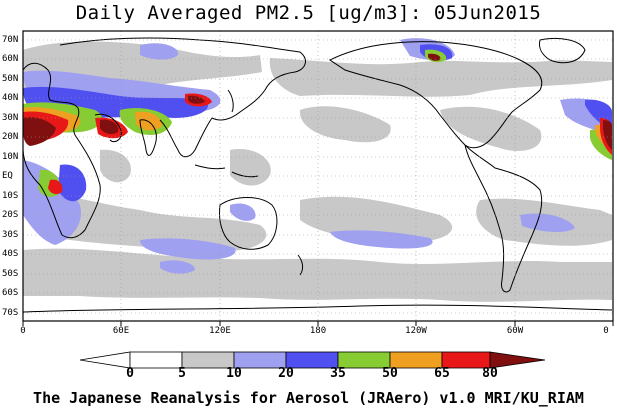 The image size is (617, 410). Describe the element at coordinates (10, 254) in the screenshot. I see `lat-label: 40S` at that location.